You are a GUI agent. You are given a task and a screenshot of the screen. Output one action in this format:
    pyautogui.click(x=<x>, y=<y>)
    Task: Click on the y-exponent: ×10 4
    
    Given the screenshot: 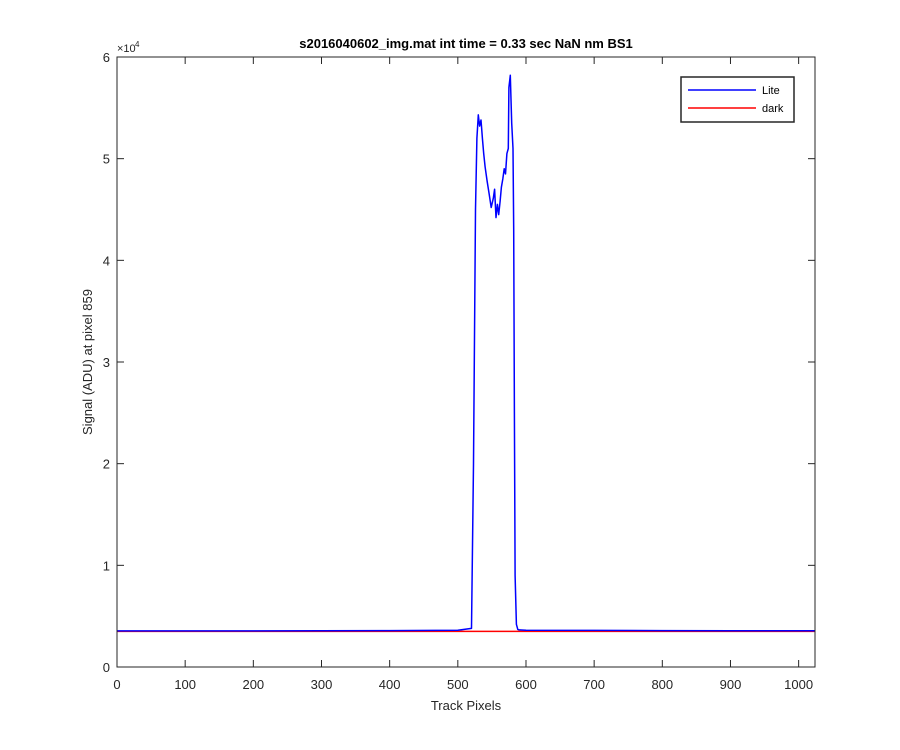 What is the action you would take?
    pyautogui.click(x=128, y=47)
    